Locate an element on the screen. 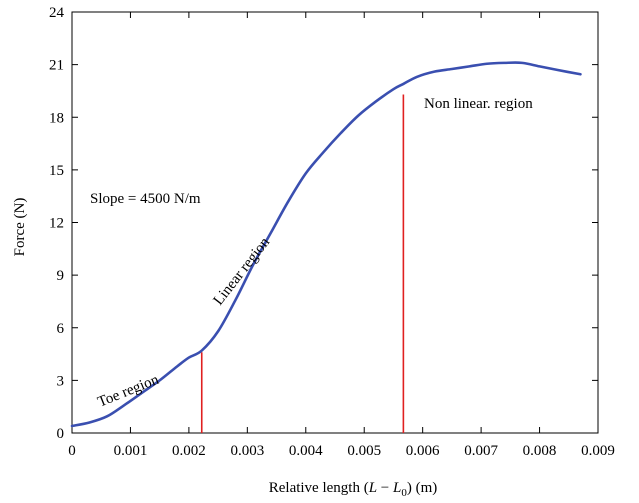 Image resolution: width=639 pixels, height=503 pixels. y-tick-label: 15 is located at coordinates (56, 171).